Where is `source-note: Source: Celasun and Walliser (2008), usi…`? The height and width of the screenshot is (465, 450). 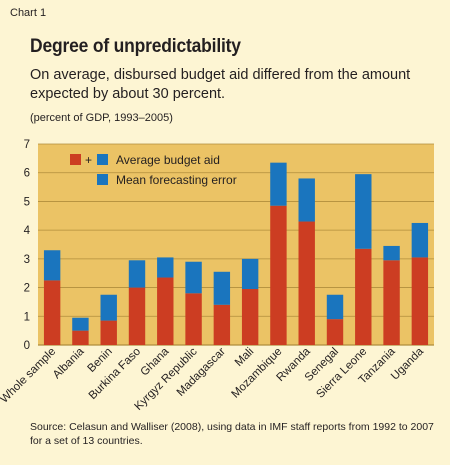 source-note: Source: Celasun and Walliser (2008), usi… is located at coordinates (232, 434).